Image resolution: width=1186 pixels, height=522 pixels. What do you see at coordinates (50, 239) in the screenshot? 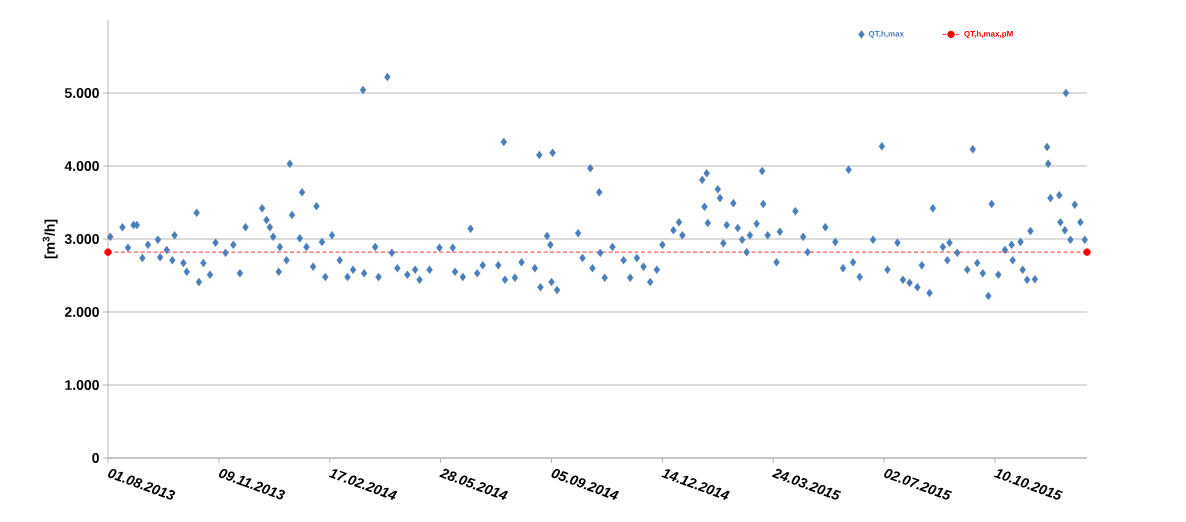
I see `y-axis-title: [m$^{3}$/h]` at bounding box center [50, 239].